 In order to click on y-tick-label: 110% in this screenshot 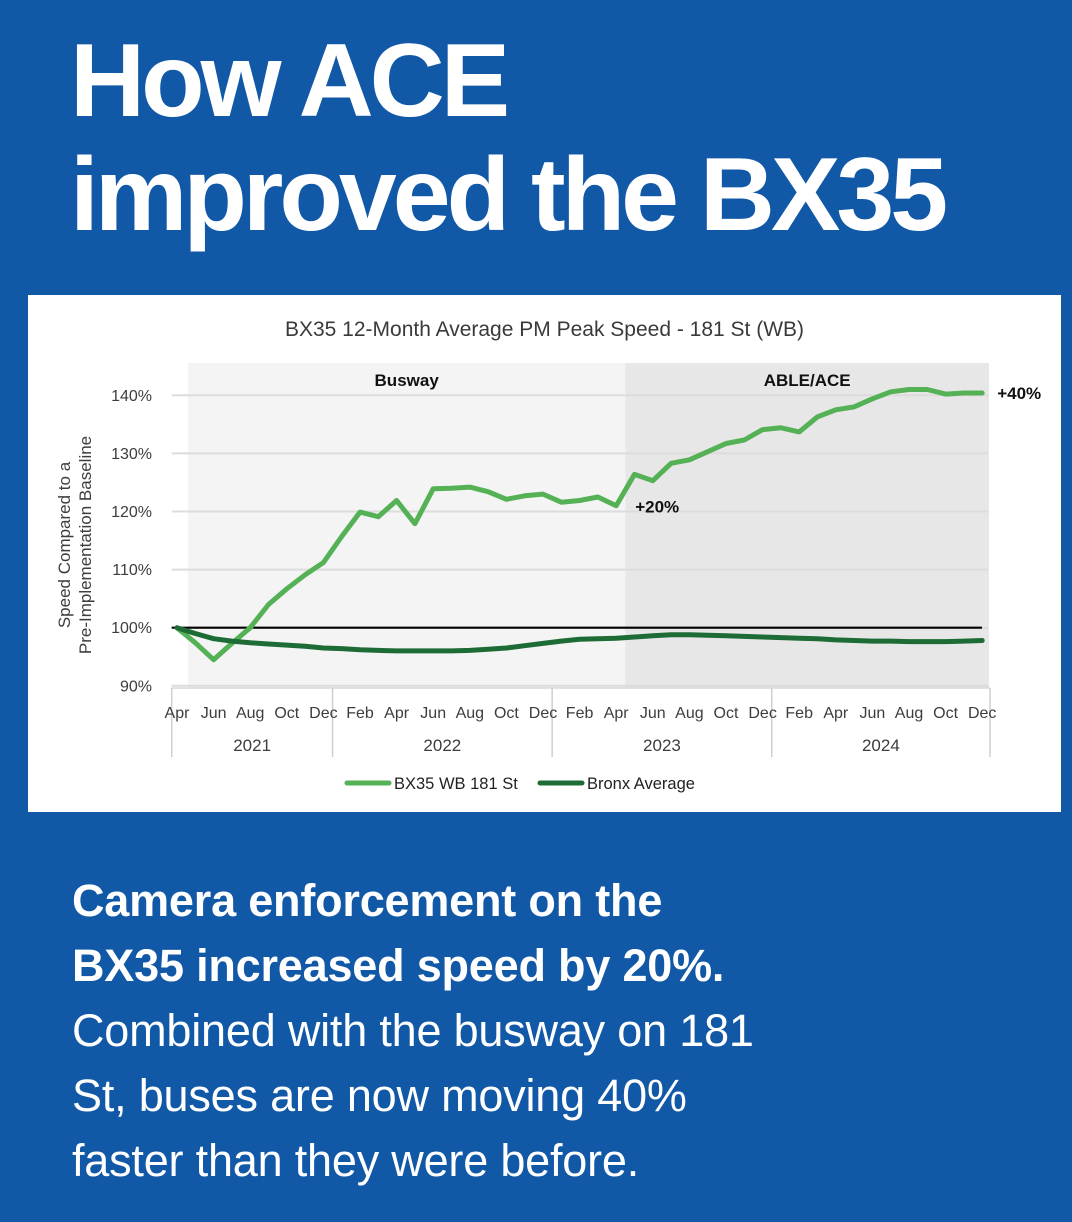, I will do `click(132, 570)`.